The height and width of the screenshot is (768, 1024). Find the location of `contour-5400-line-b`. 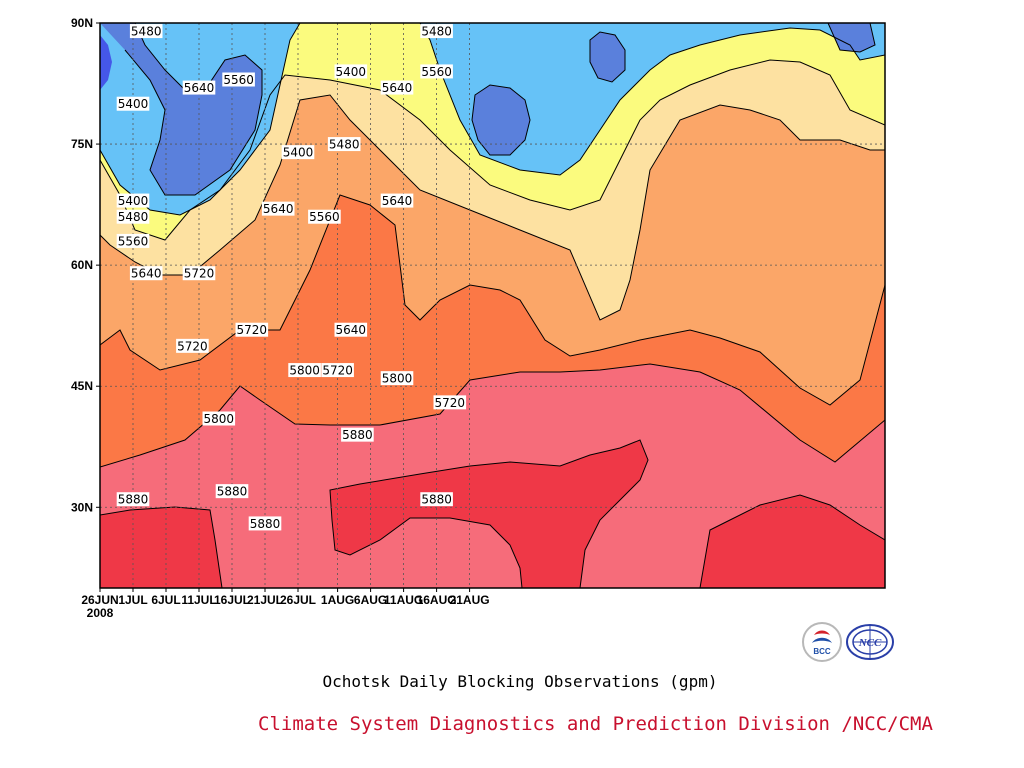

contour-5400-line-b is located at coordinates (501, 120).